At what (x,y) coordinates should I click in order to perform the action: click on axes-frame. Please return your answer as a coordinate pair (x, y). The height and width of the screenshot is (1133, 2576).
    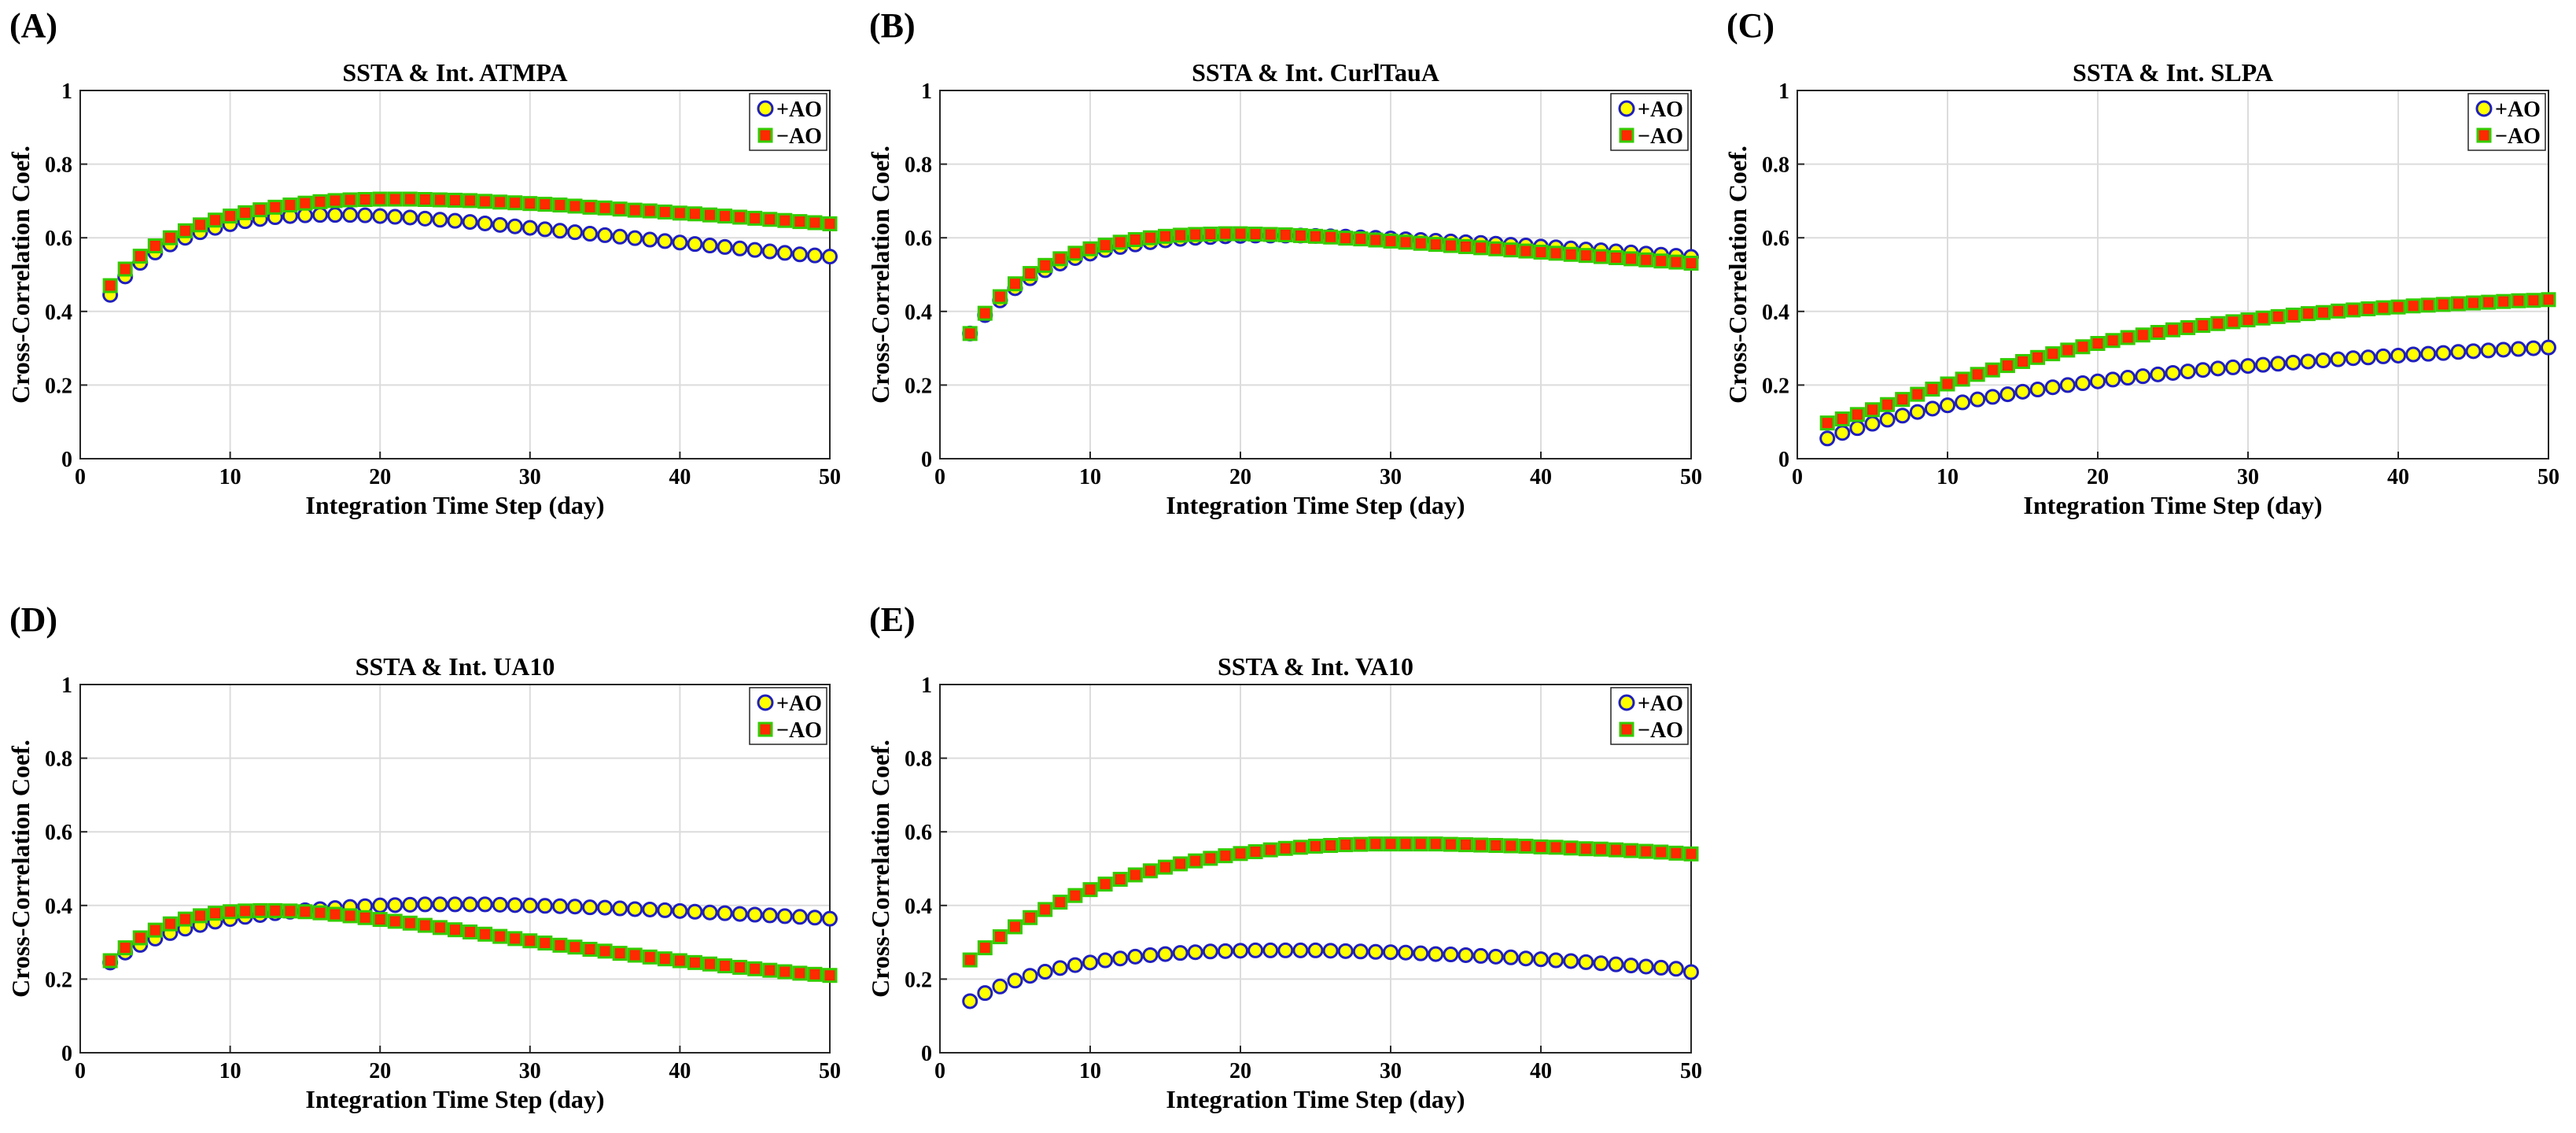
    Looking at the image, I should click on (1315, 274).